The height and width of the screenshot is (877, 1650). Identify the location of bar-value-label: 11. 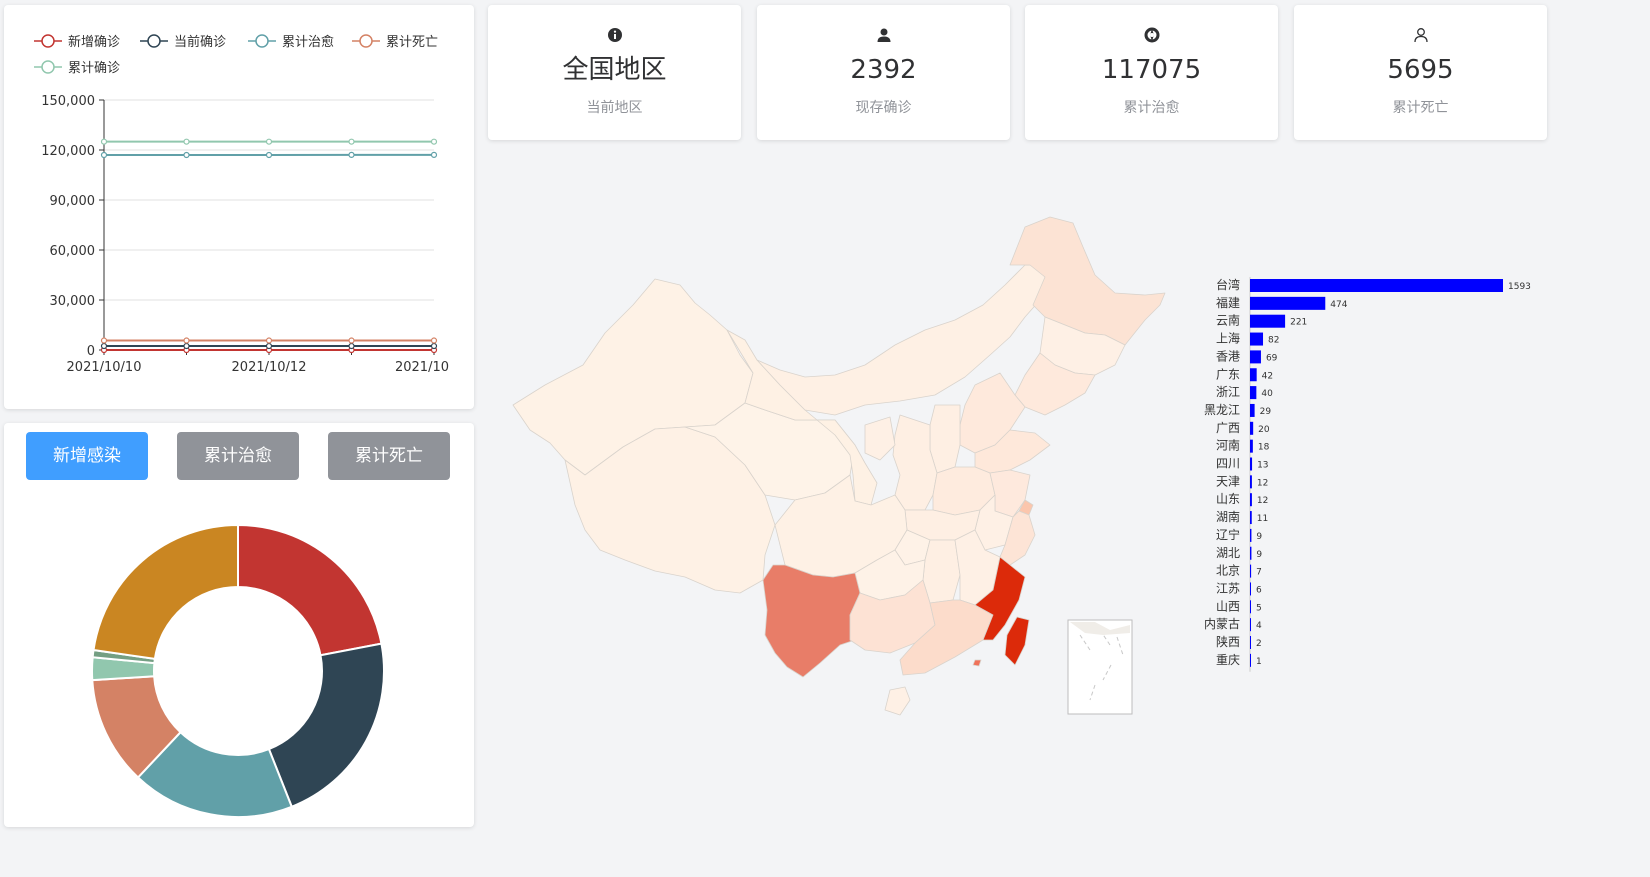
(1262, 519).